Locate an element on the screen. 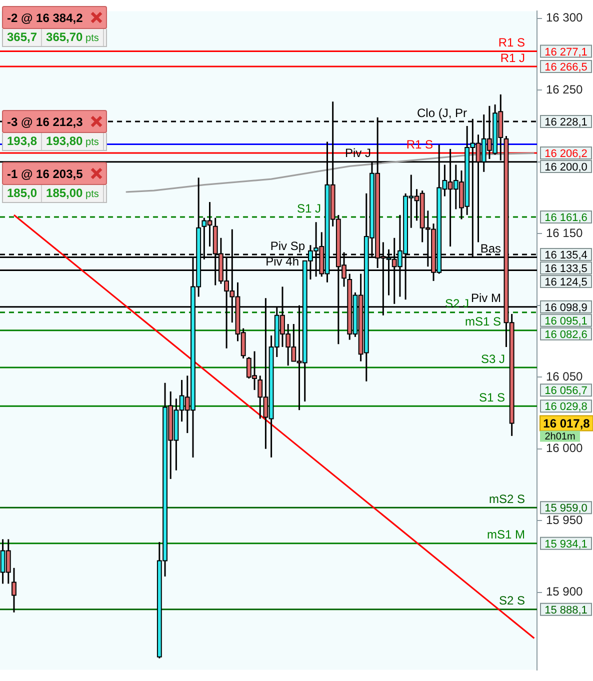  ref-line-label: S3 J is located at coordinates (492, 359).